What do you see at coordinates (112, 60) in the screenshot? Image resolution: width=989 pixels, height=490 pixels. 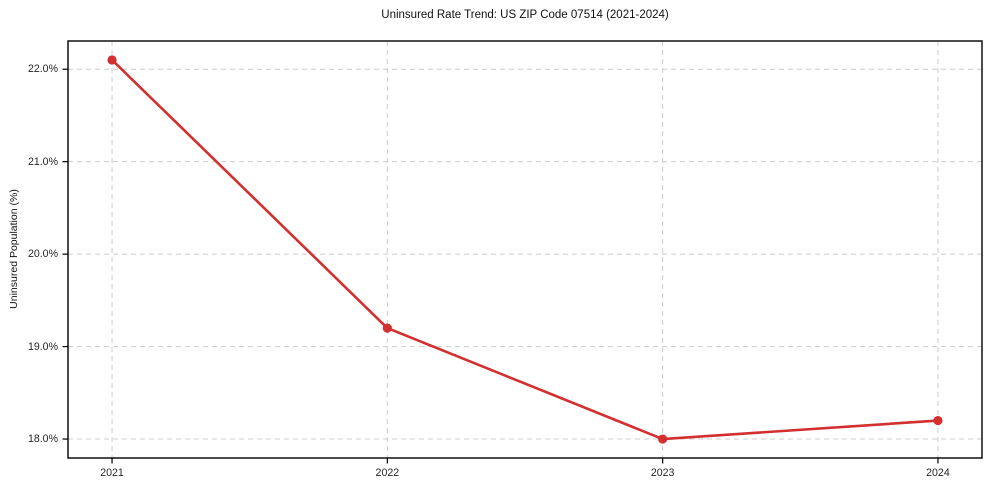 I see `data-point-2021` at bounding box center [112, 60].